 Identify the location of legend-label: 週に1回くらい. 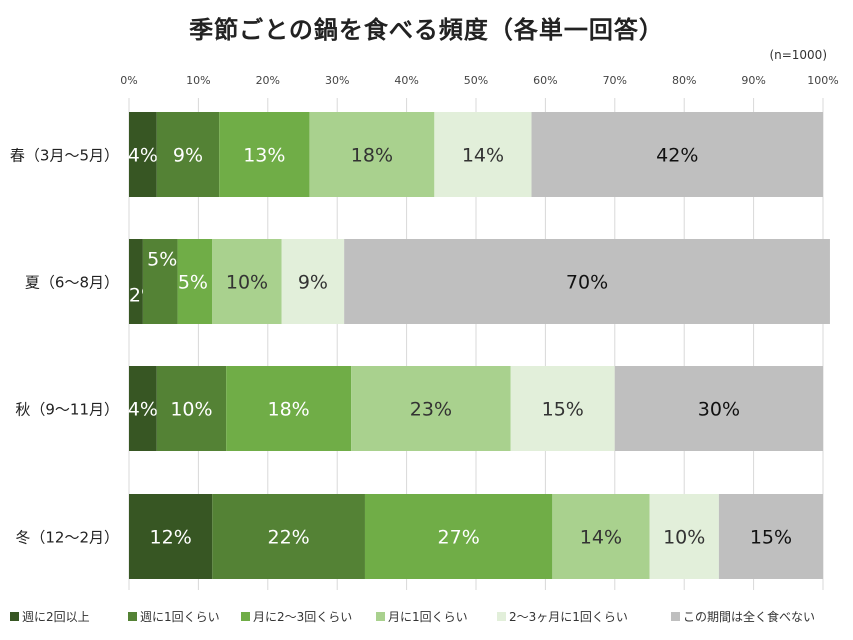
(180, 617).